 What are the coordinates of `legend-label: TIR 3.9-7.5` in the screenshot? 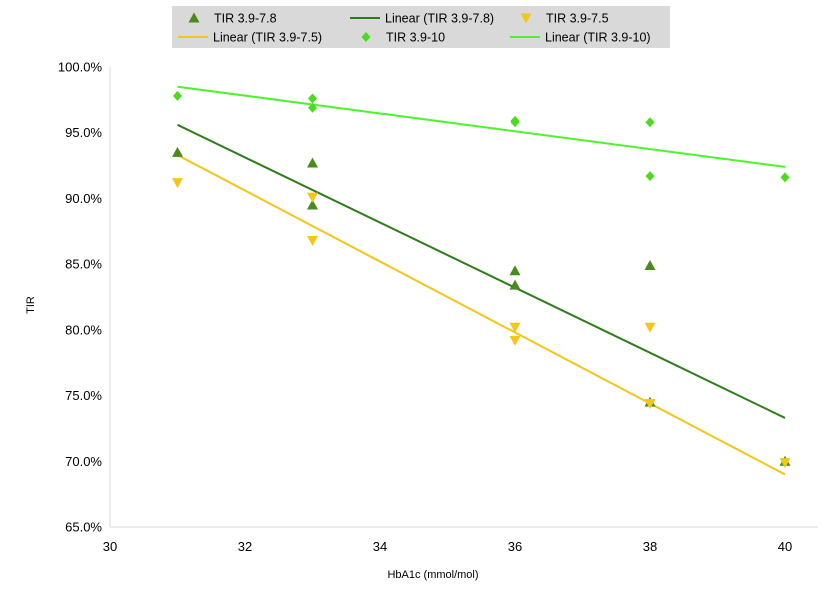 It's located at (577, 19).